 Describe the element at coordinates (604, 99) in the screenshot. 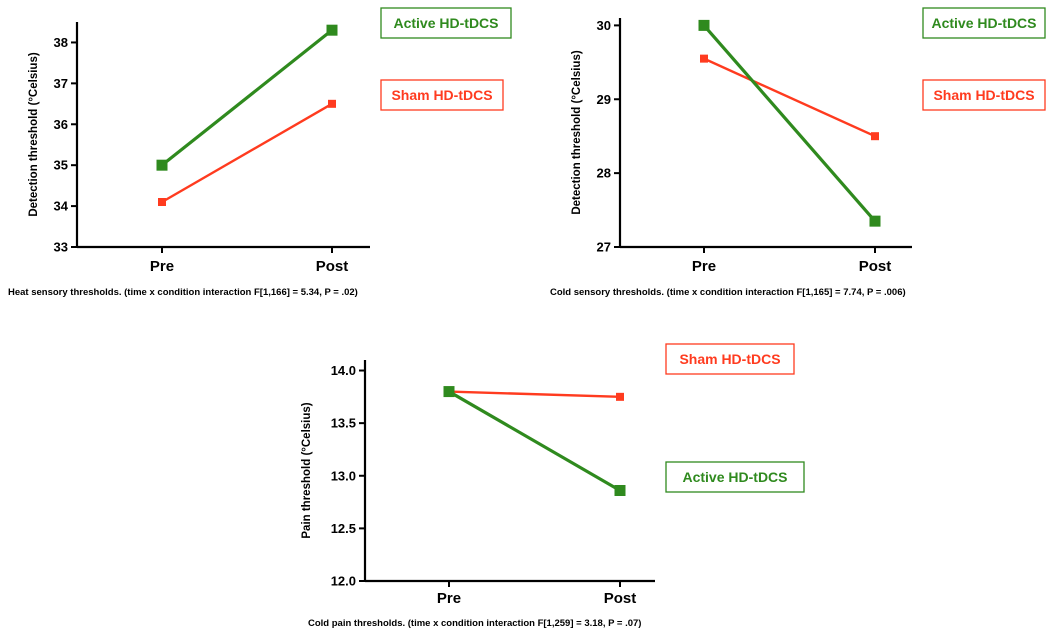

I see `y-tick-label: 29` at that location.